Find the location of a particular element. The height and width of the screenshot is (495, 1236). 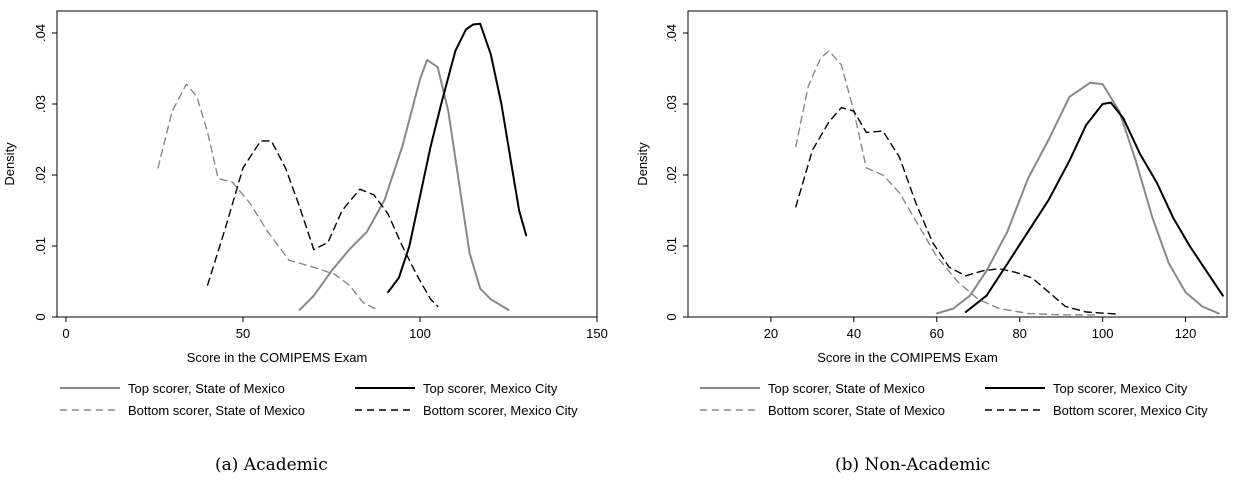

x-tick-label: 60 is located at coordinates (937, 333).